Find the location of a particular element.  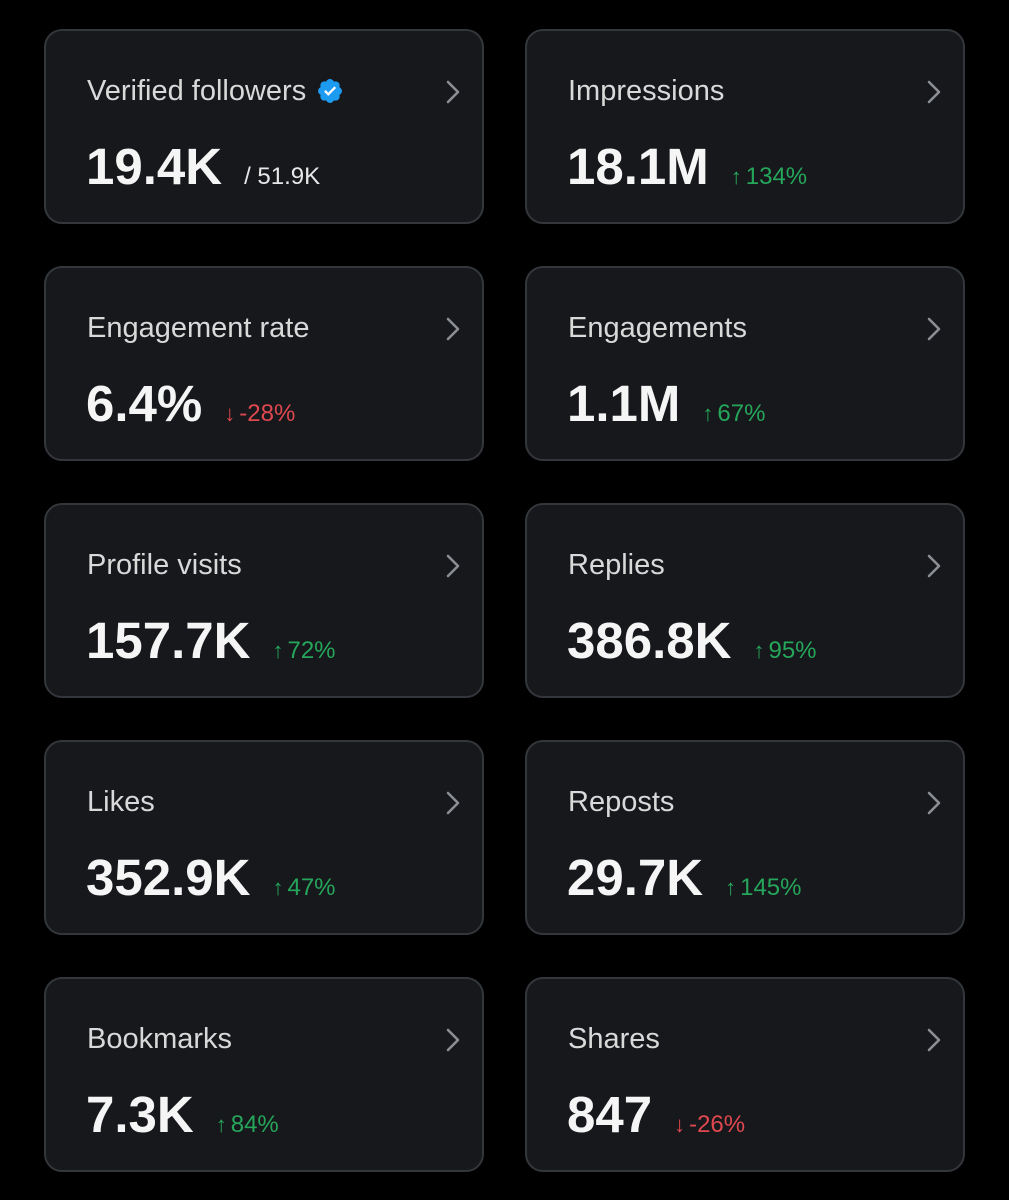

delta-value: 72% is located at coordinates (311, 650).